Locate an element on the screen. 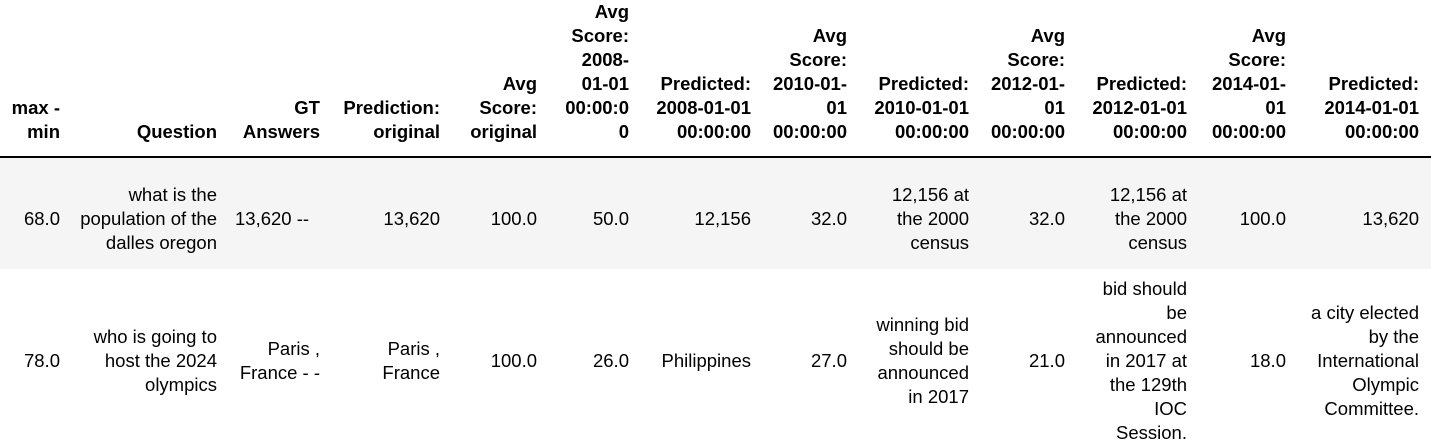 Image resolution: width=1431 pixels, height=445 pixels. cell-avg-score-2014: 18.0 is located at coordinates (1267, 360).